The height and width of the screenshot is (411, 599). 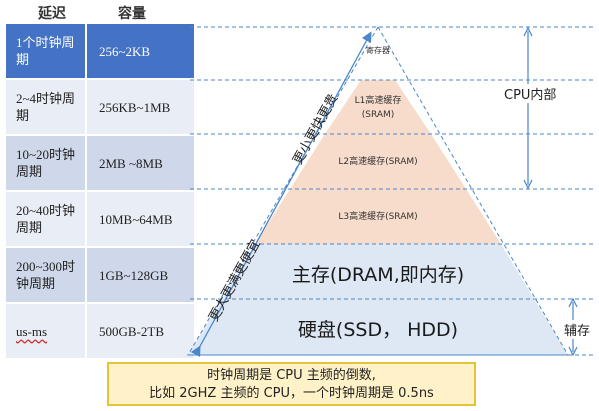 What do you see at coordinates (528, 108) in the screenshot?
I see `cpu-internal-brace` at bounding box center [528, 108].